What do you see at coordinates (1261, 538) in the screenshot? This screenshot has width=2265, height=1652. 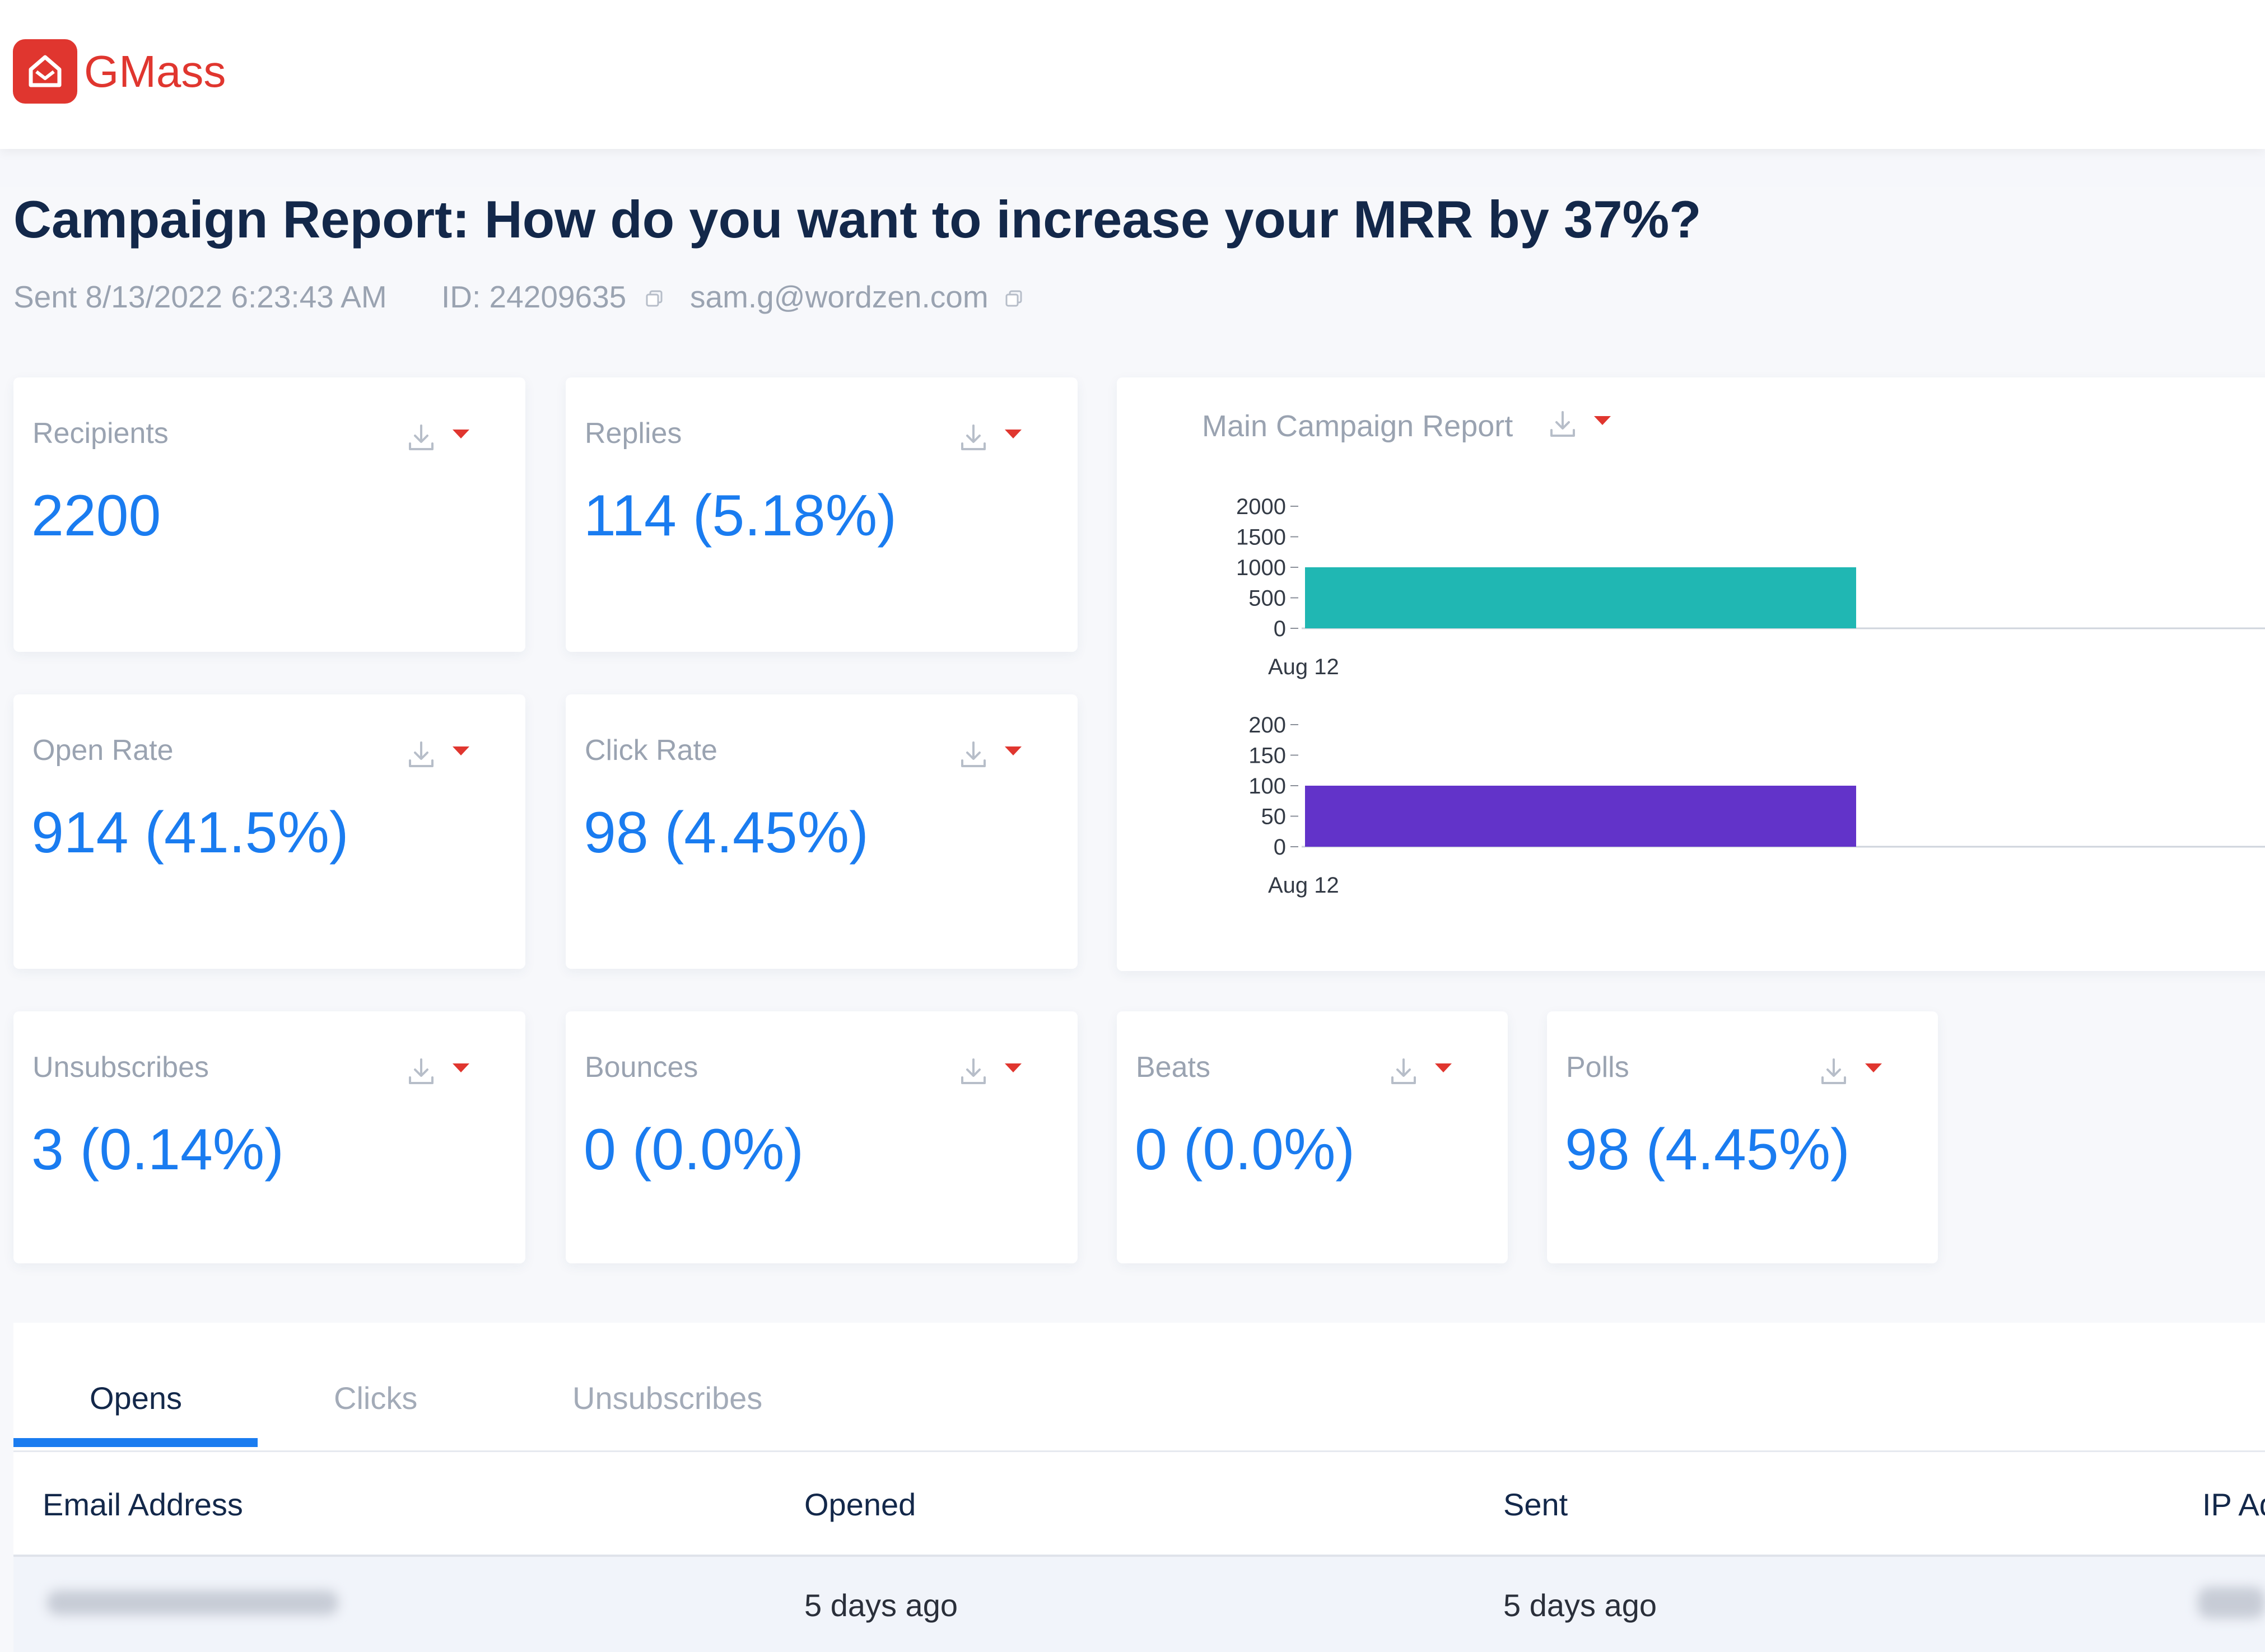 I see `y-tick-label: 1500` at bounding box center [1261, 538].